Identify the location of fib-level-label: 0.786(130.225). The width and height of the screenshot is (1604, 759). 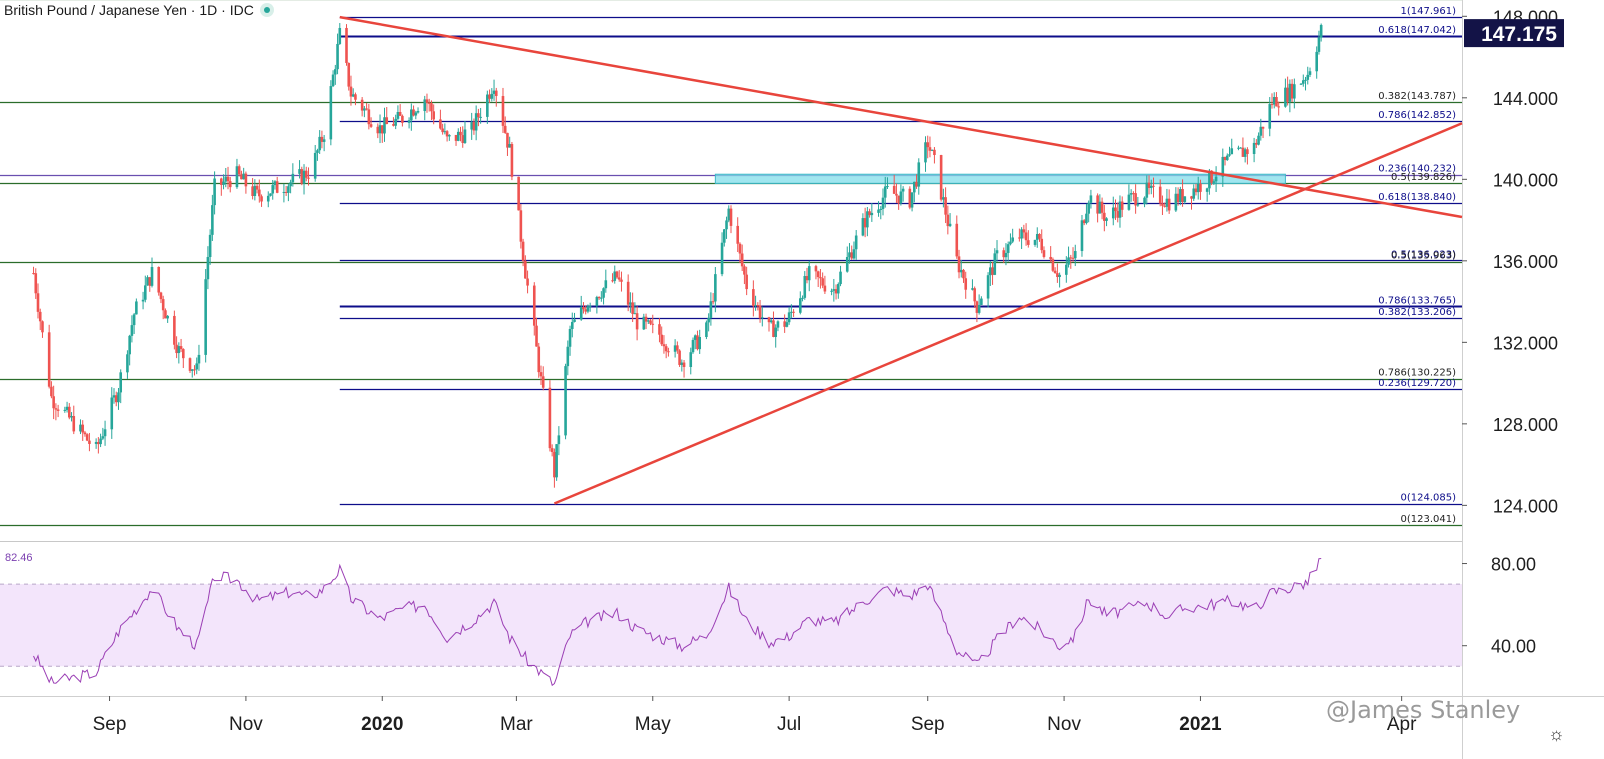
(1417, 373).